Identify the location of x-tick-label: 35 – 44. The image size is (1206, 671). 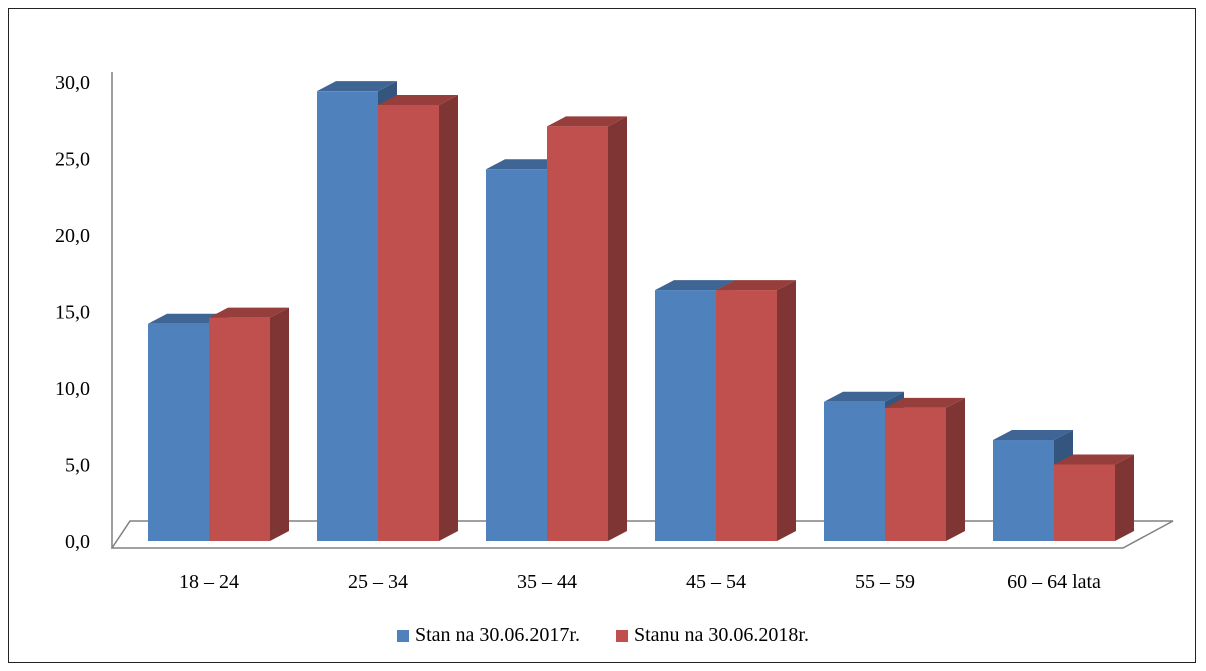
(547, 582).